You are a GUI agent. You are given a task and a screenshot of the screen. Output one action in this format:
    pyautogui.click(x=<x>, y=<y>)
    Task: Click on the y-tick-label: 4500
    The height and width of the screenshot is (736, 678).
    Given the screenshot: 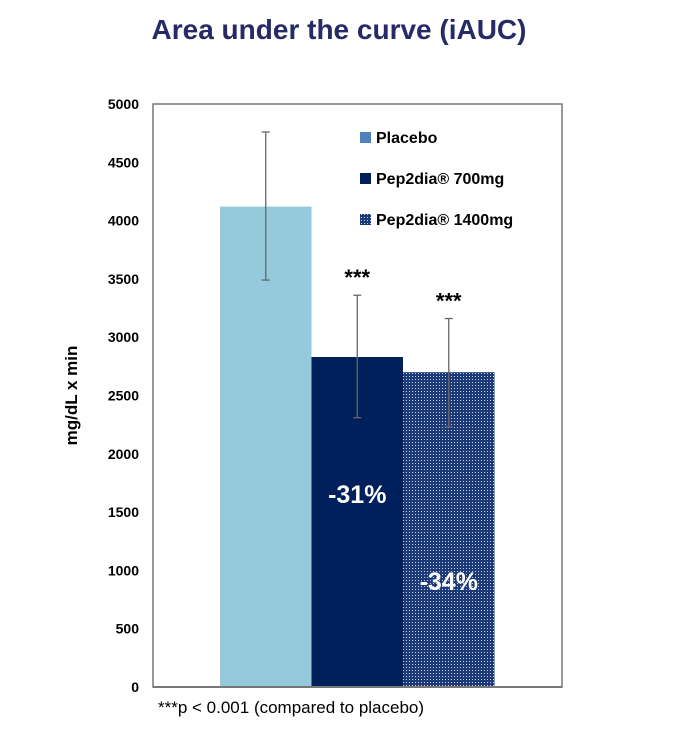 What is the action you would take?
    pyautogui.click(x=123, y=162)
    